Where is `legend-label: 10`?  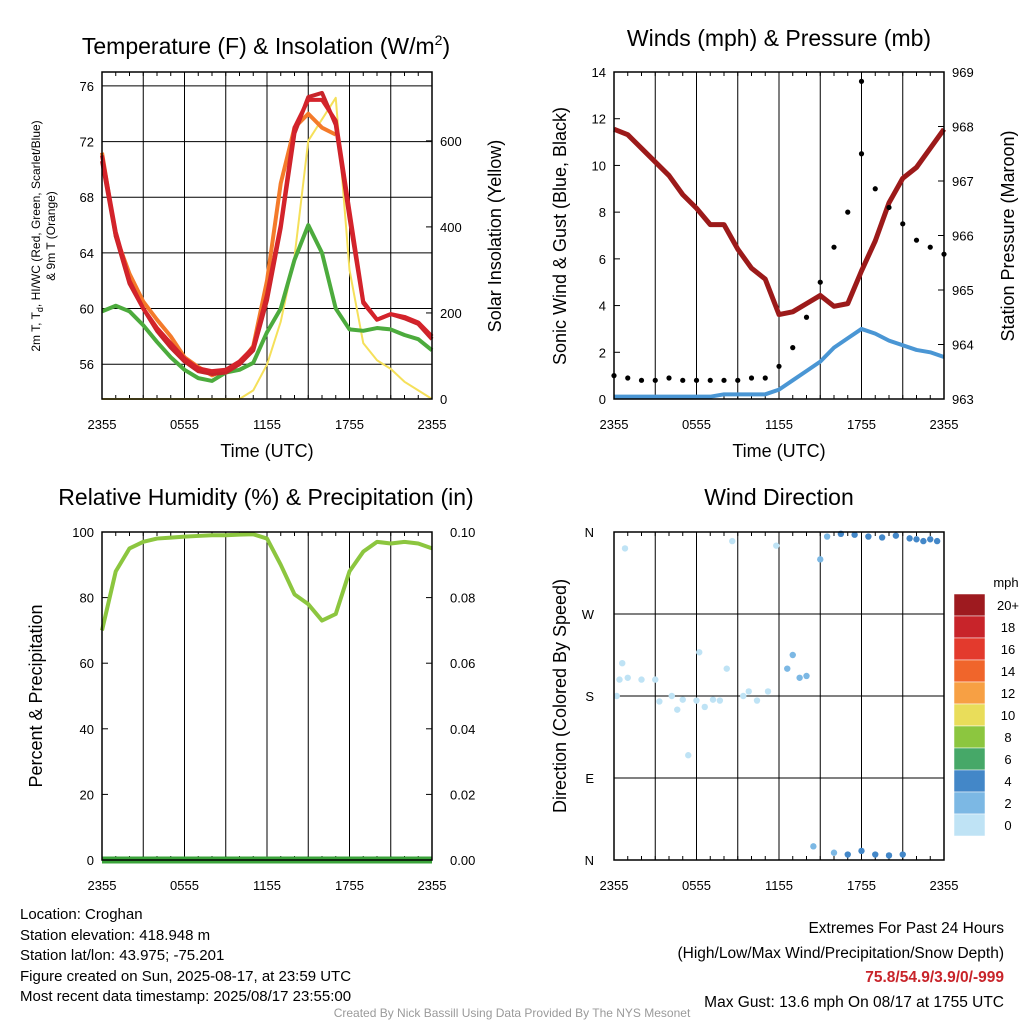
legend-label: 10 is located at coordinates (1008, 715).